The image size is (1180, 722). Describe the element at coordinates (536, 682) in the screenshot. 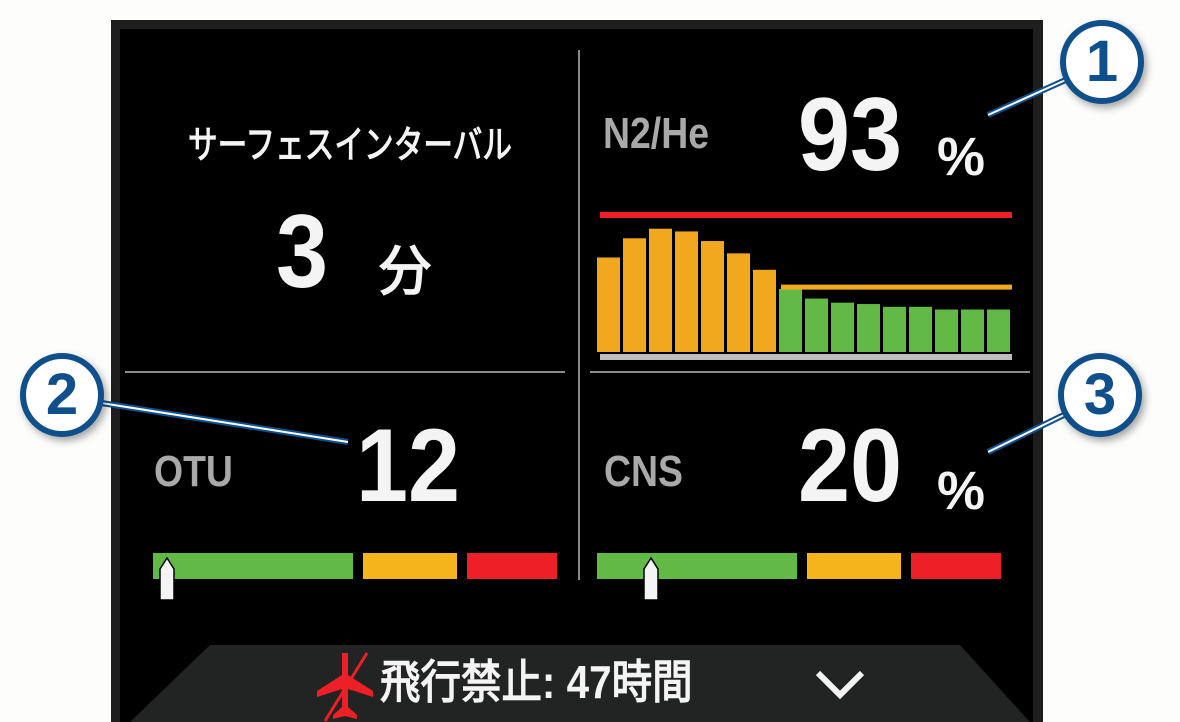

I see `no-fly-text: 飛行禁止: 47時間` at that location.